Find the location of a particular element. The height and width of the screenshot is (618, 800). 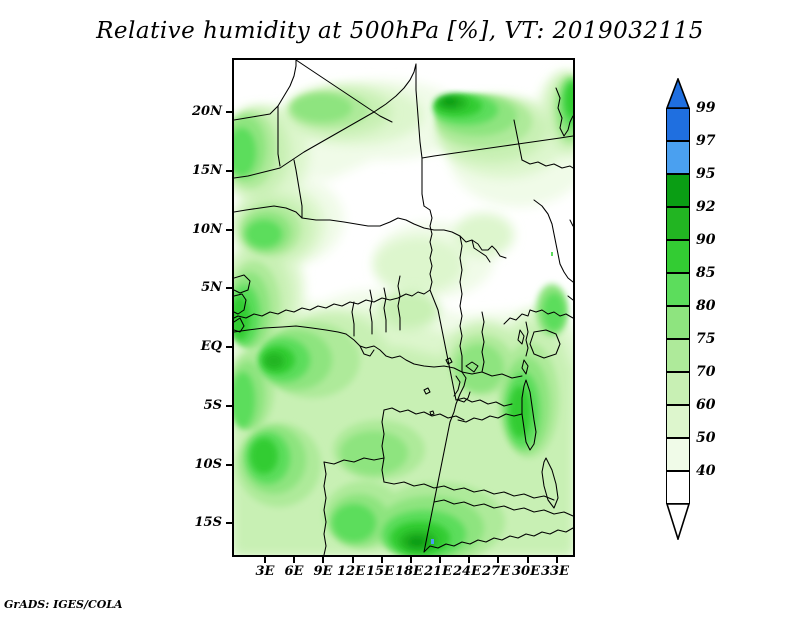

y-axis-label-eq: EQ is located at coordinates (211, 346).